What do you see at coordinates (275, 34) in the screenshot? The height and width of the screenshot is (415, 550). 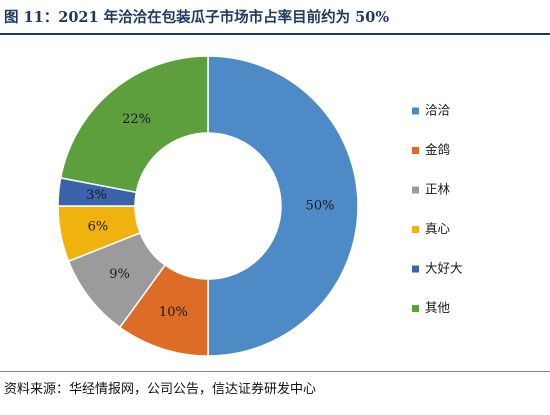 I see `title-divider` at bounding box center [275, 34].